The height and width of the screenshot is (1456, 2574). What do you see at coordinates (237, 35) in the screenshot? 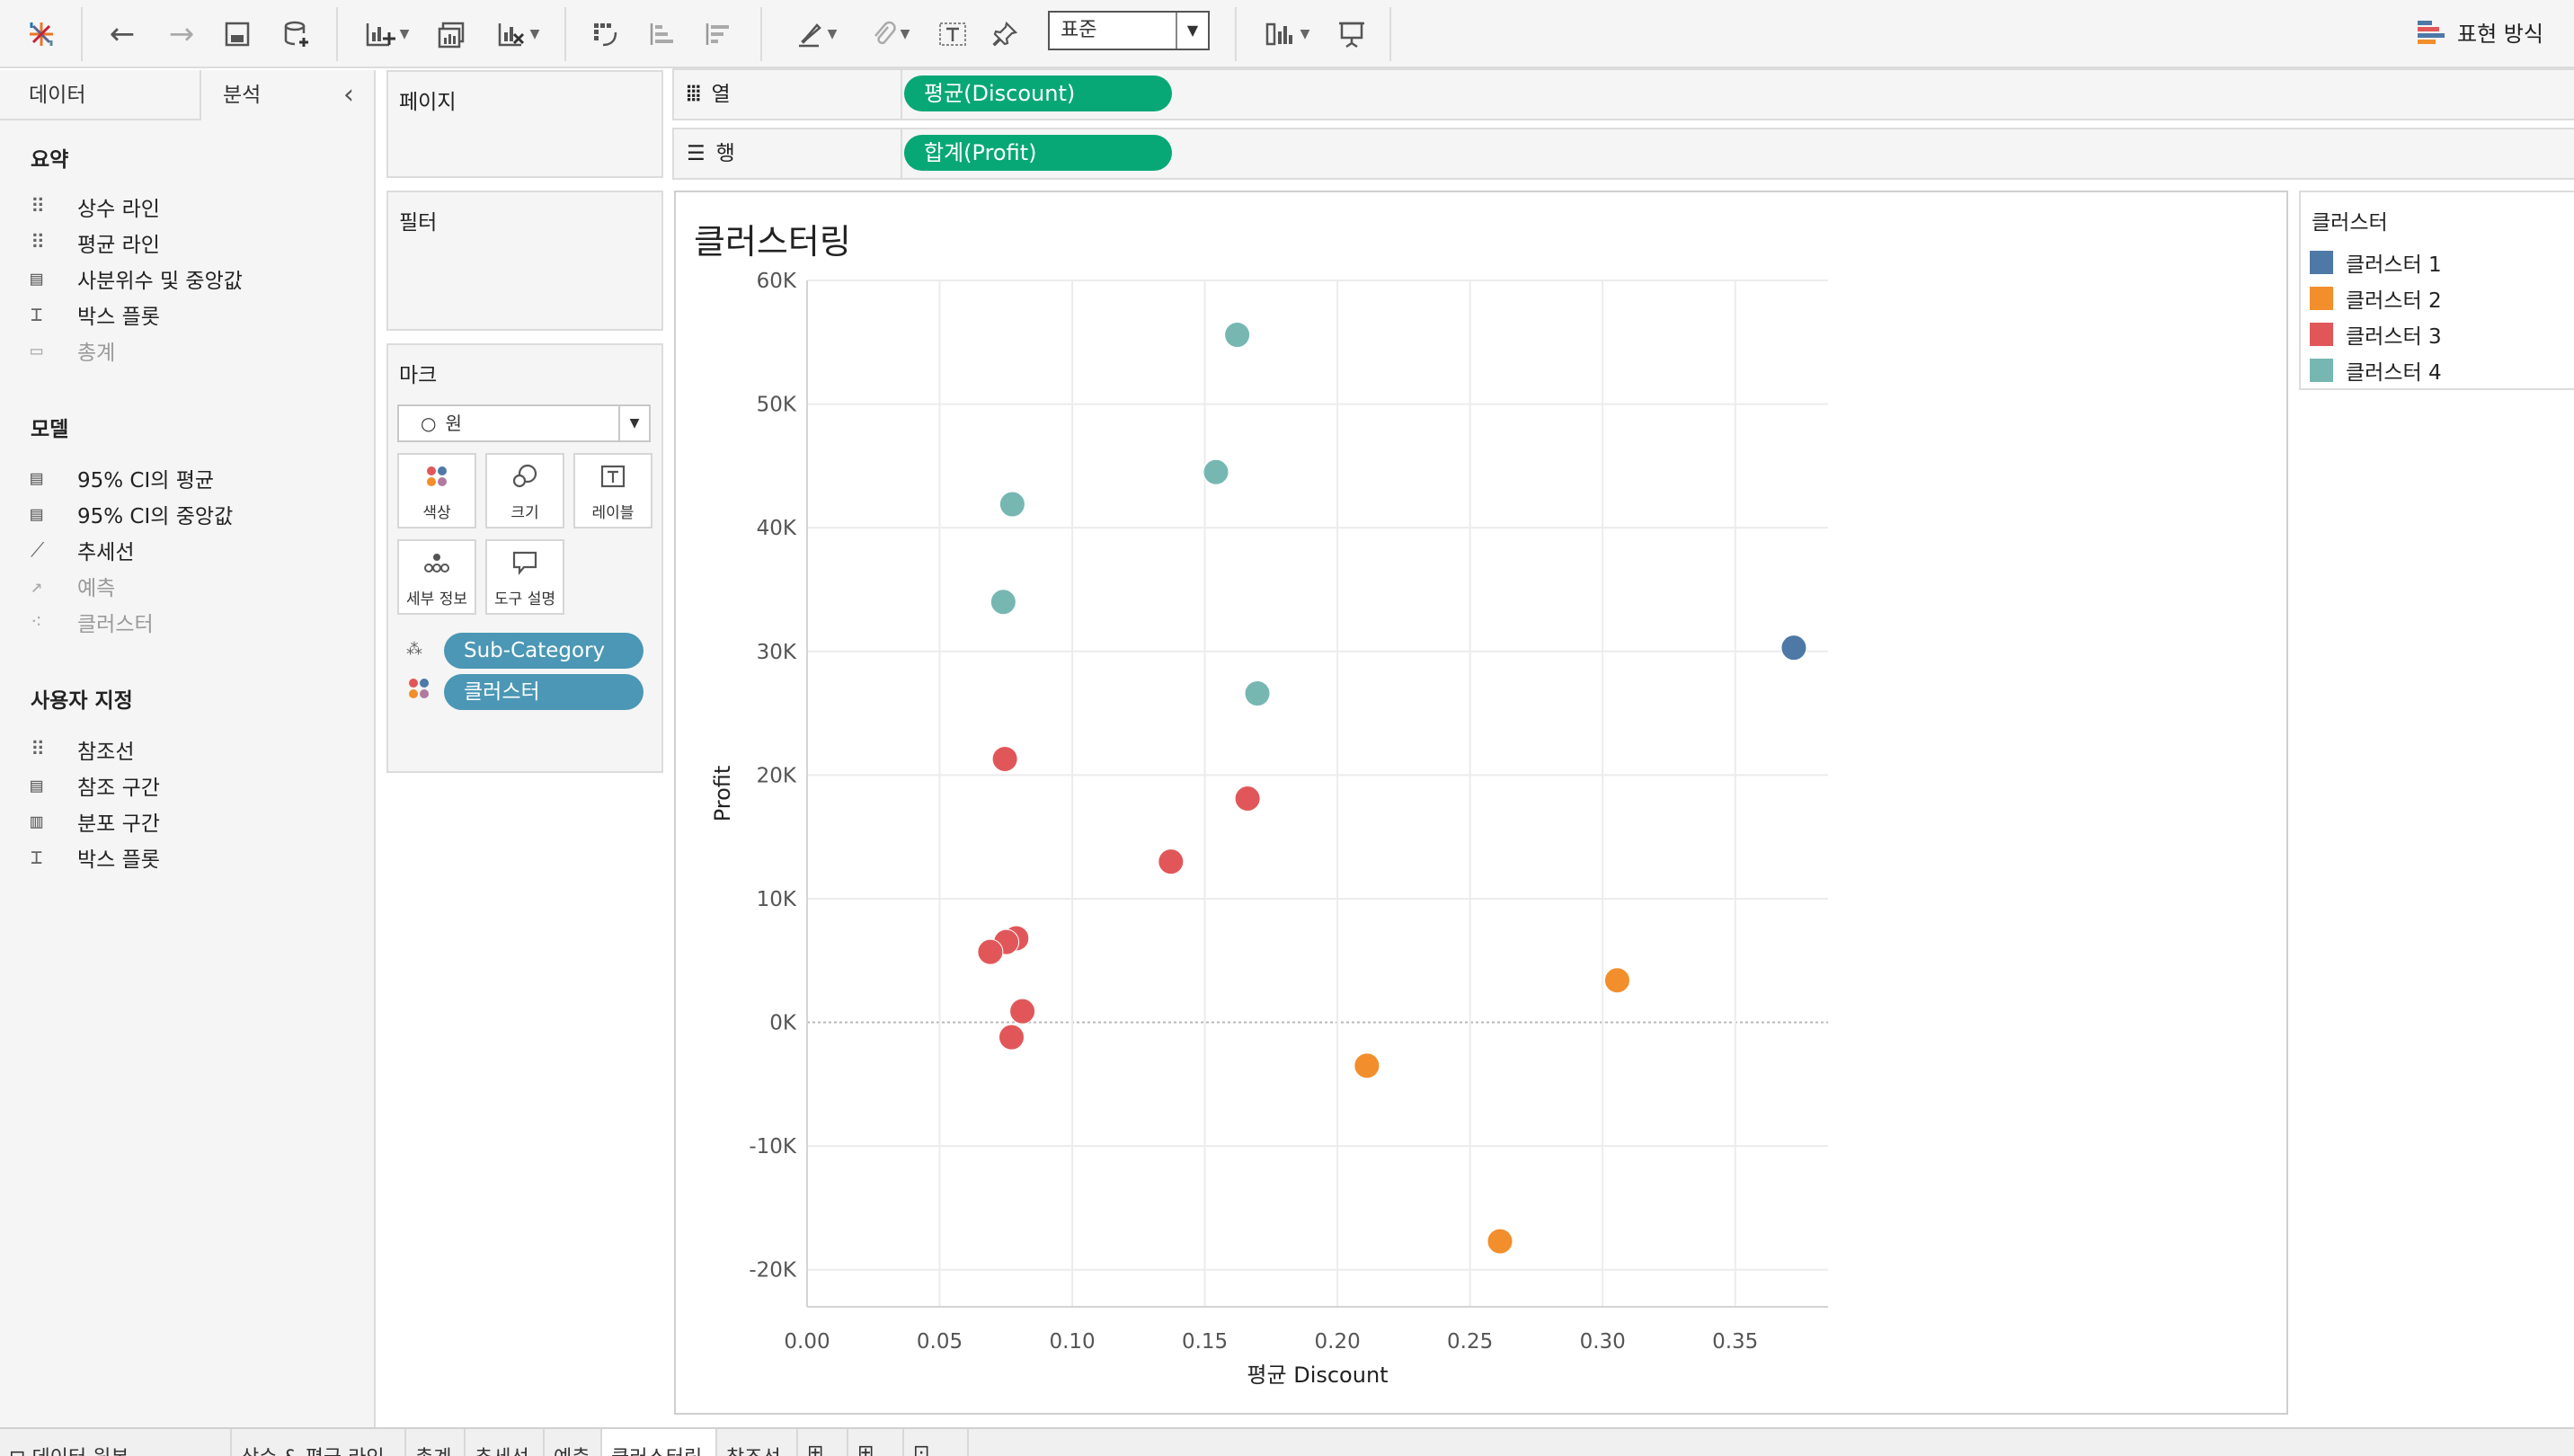
I see `save-icon` at bounding box center [237, 35].